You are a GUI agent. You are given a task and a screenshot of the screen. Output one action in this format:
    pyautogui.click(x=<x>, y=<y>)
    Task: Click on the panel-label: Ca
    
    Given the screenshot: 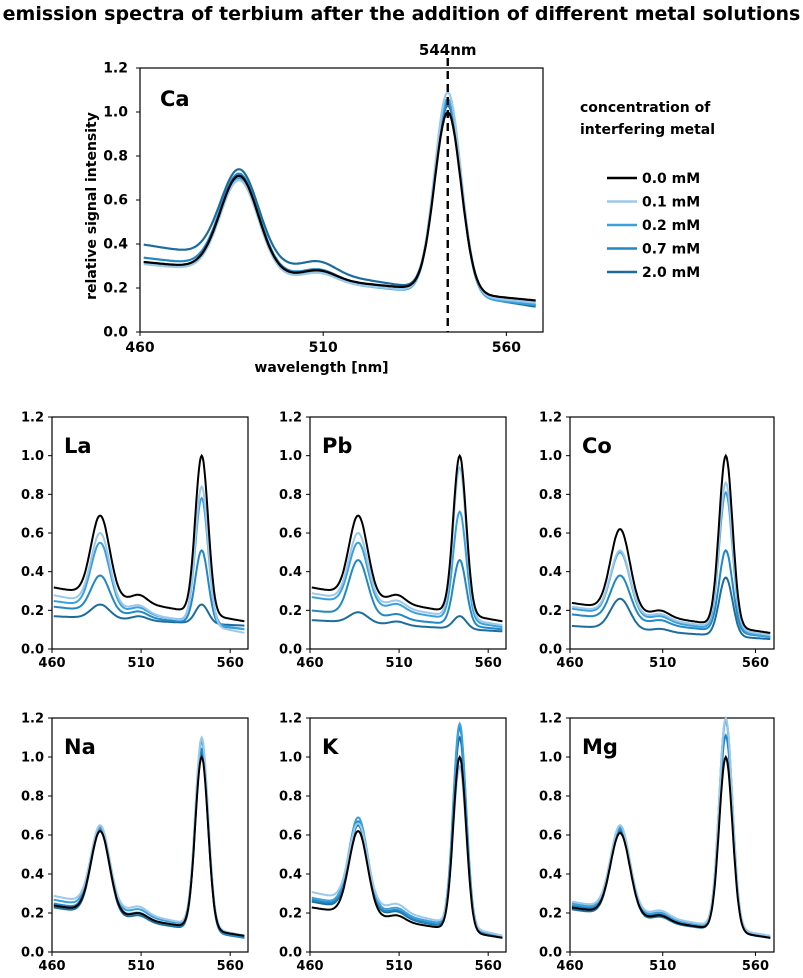 What is the action you would take?
    pyautogui.click(x=175, y=99)
    